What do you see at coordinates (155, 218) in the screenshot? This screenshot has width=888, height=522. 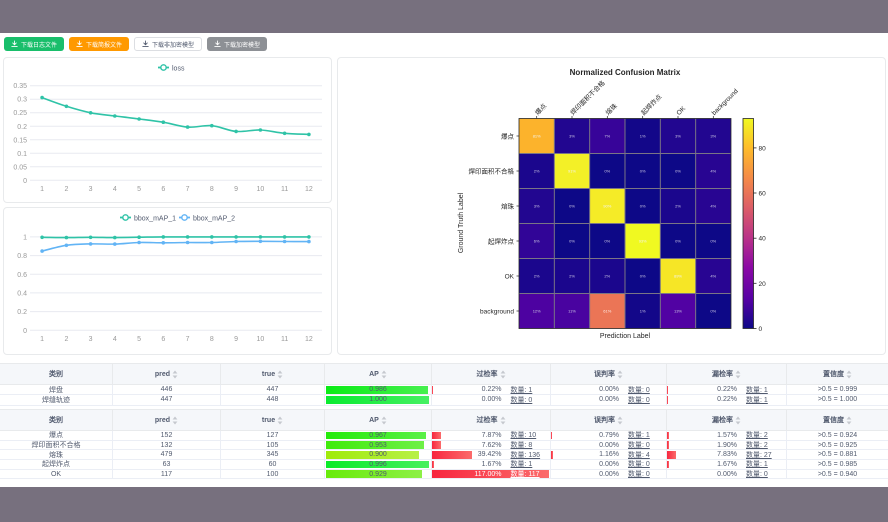 I see `svg-text: bbox_mAP_1` at bounding box center [155, 218].